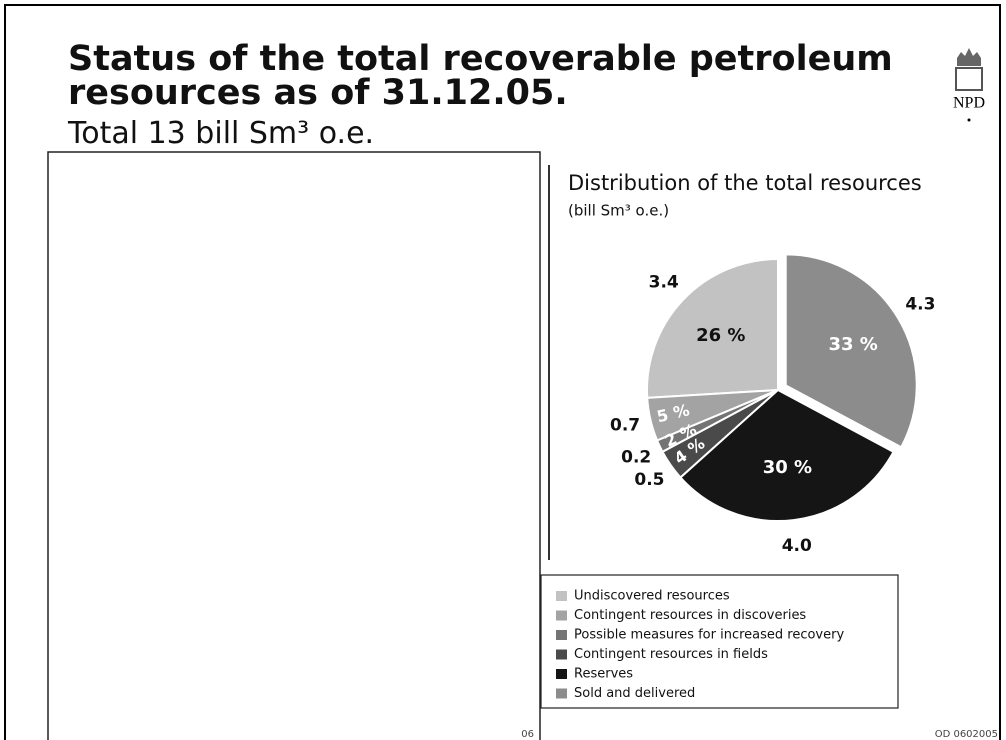  I want to click on value-label: 4.3, so click(920, 305).